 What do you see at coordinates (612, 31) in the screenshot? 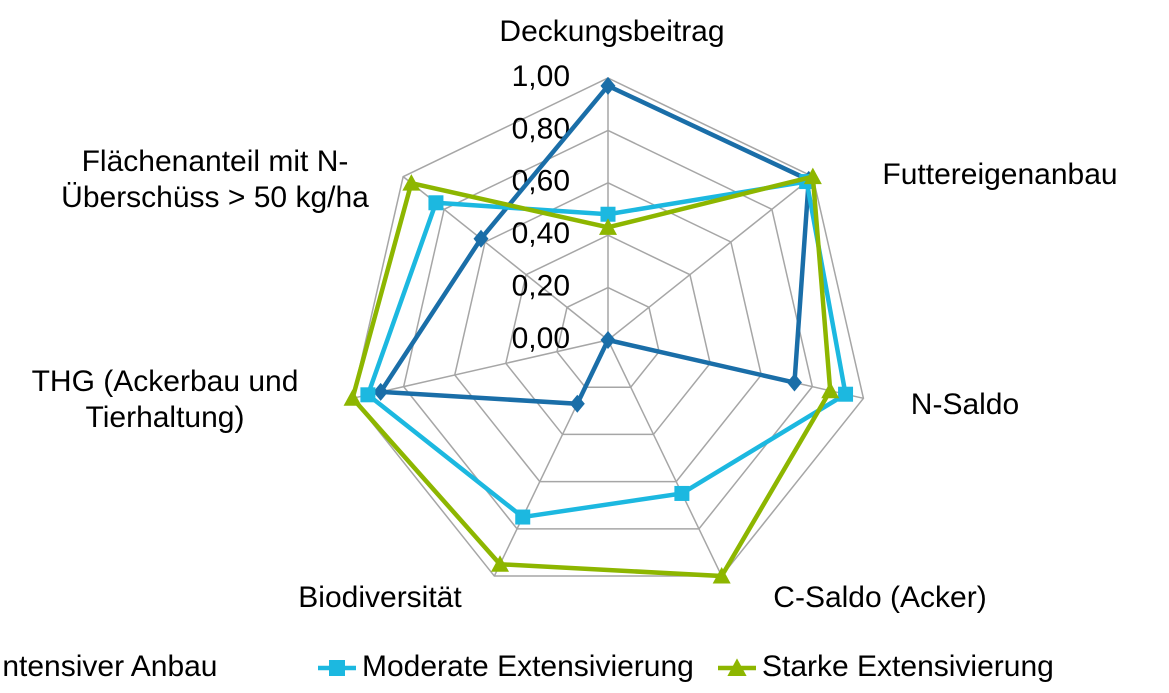
I see `category-label: Deckungsbeitrag` at bounding box center [612, 31].